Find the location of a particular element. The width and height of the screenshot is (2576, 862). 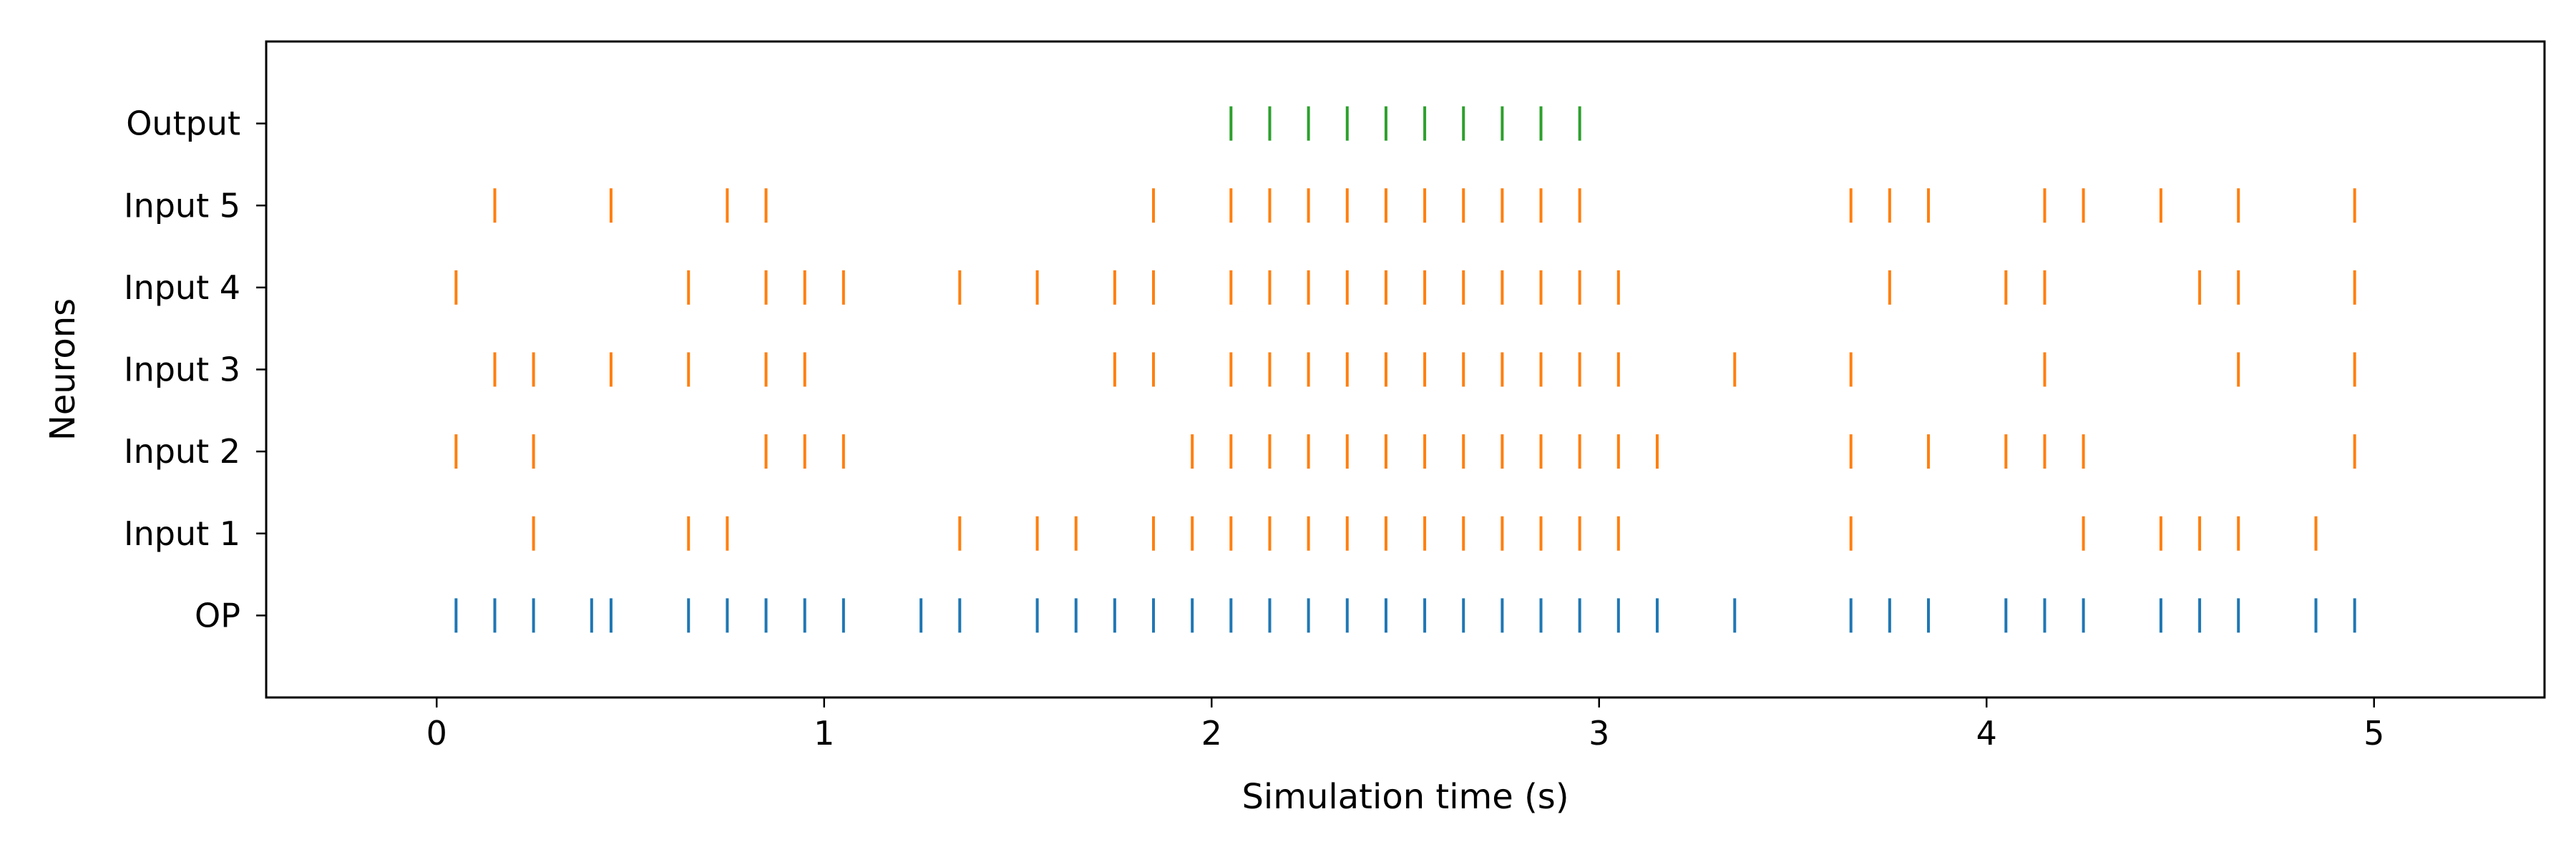

x-tick-label: 1 is located at coordinates (824, 734).